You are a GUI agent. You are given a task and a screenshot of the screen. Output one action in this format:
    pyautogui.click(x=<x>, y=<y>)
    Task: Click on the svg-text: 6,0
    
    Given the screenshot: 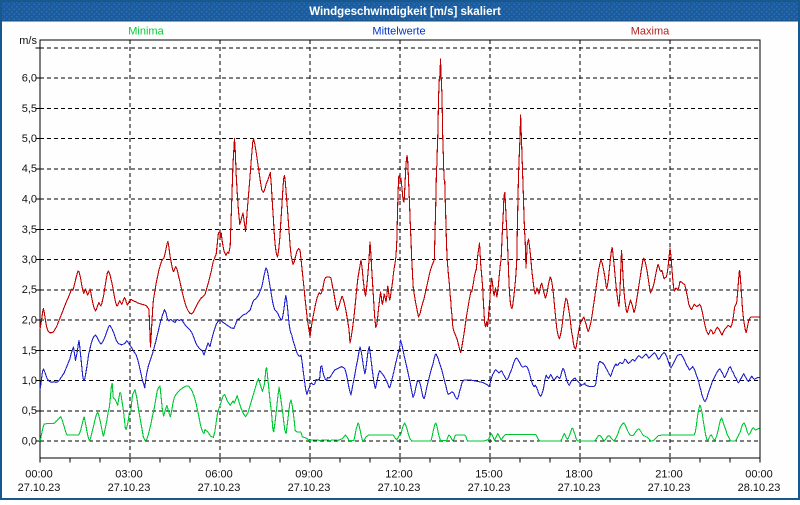 What is the action you would take?
    pyautogui.click(x=29, y=79)
    